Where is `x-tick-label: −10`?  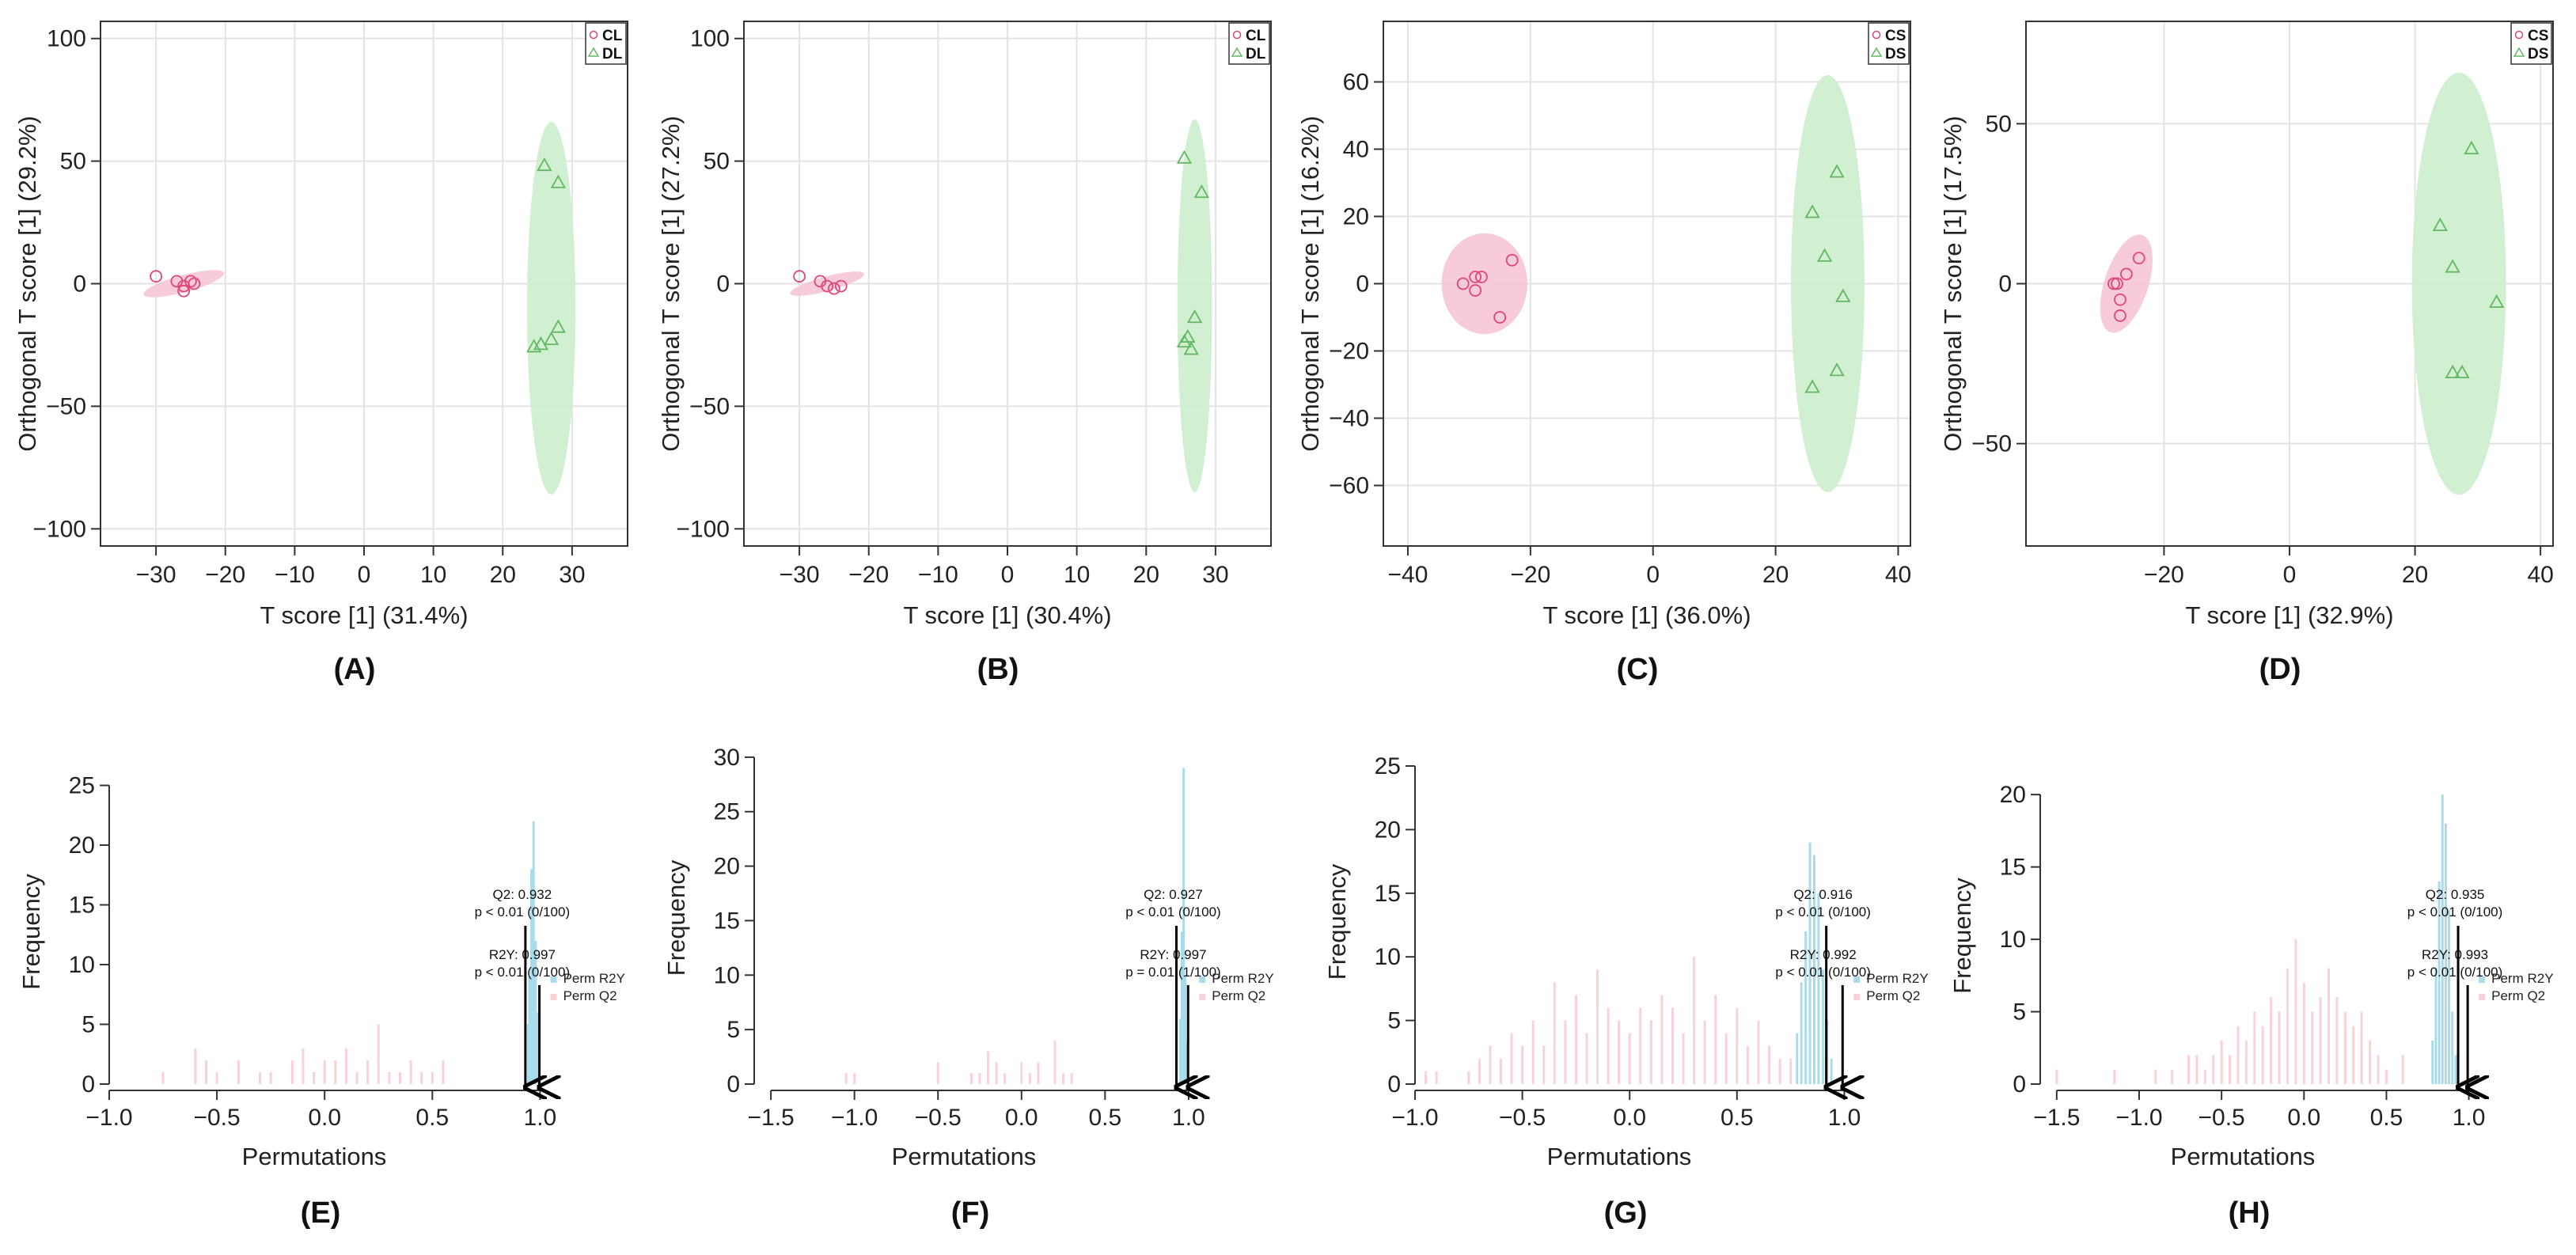 x-tick-label: −10 is located at coordinates (938, 575).